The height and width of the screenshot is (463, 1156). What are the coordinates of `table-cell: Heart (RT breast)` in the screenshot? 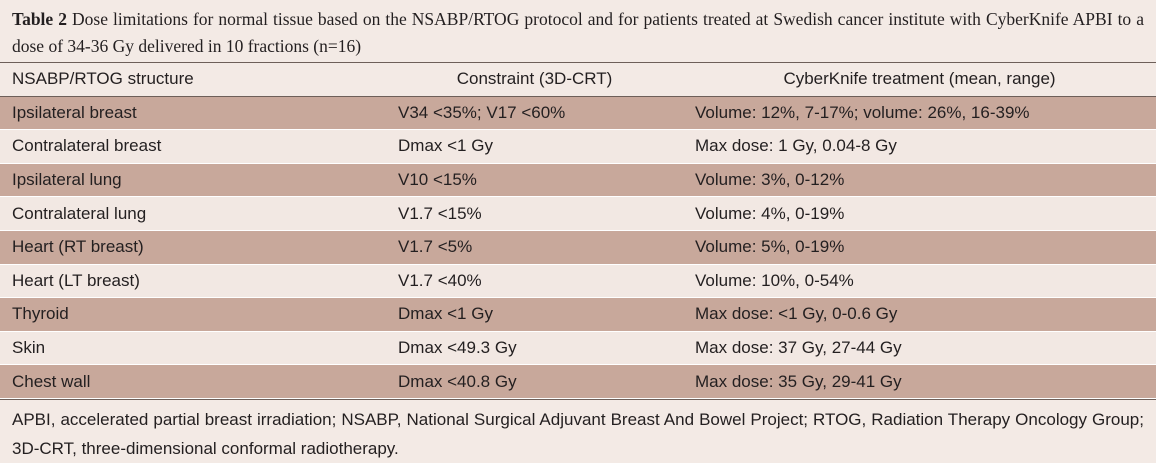 It's located at (78, 247).